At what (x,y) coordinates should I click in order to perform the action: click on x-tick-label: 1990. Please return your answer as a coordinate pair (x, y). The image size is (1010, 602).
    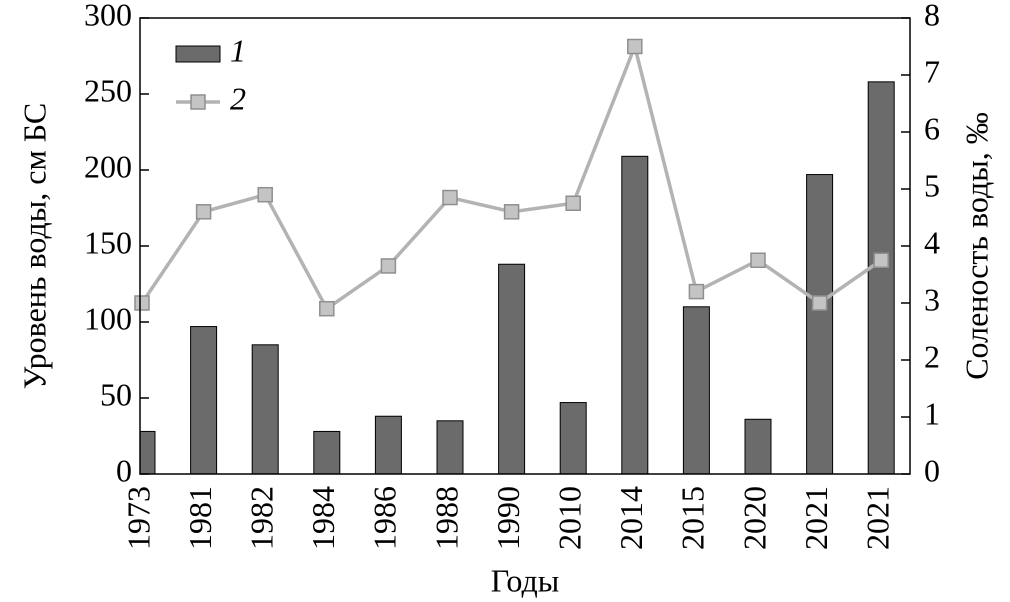
    Looking at the image, I should click on (508, 518).